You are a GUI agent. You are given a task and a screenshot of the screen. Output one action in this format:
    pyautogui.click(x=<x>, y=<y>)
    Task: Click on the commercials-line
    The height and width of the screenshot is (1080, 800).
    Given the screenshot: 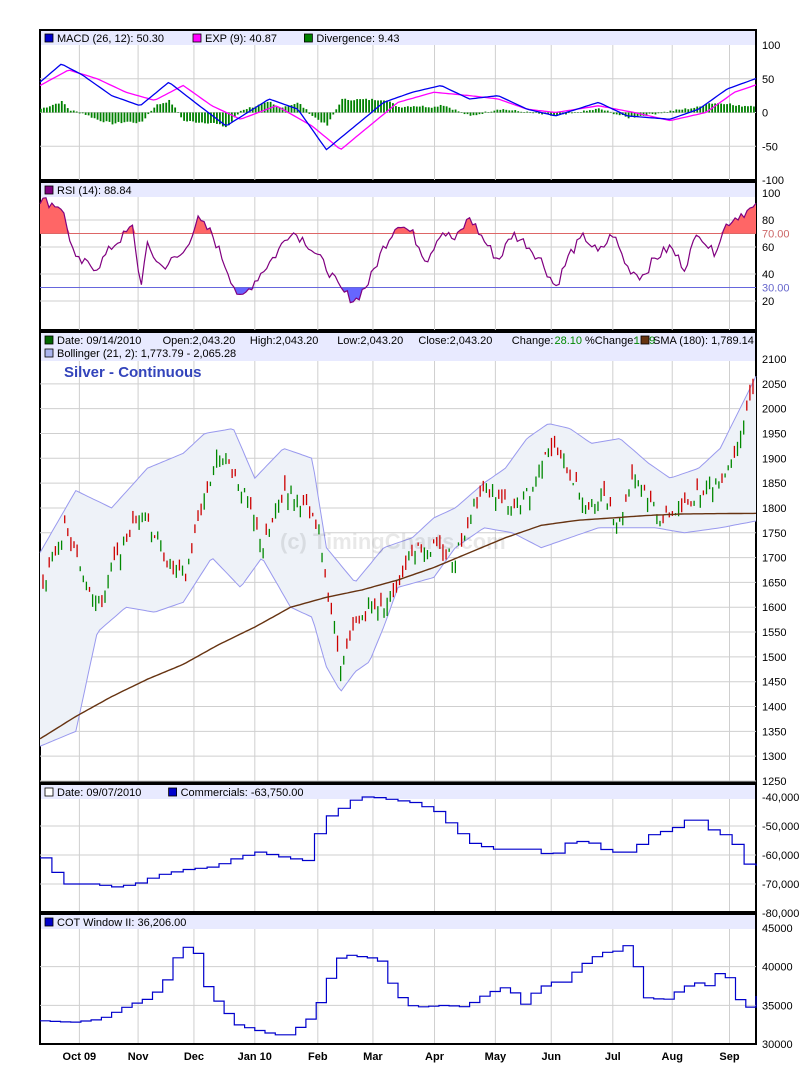 What is the action you would take?
    pyautogui.click(x=398, y=842)
    